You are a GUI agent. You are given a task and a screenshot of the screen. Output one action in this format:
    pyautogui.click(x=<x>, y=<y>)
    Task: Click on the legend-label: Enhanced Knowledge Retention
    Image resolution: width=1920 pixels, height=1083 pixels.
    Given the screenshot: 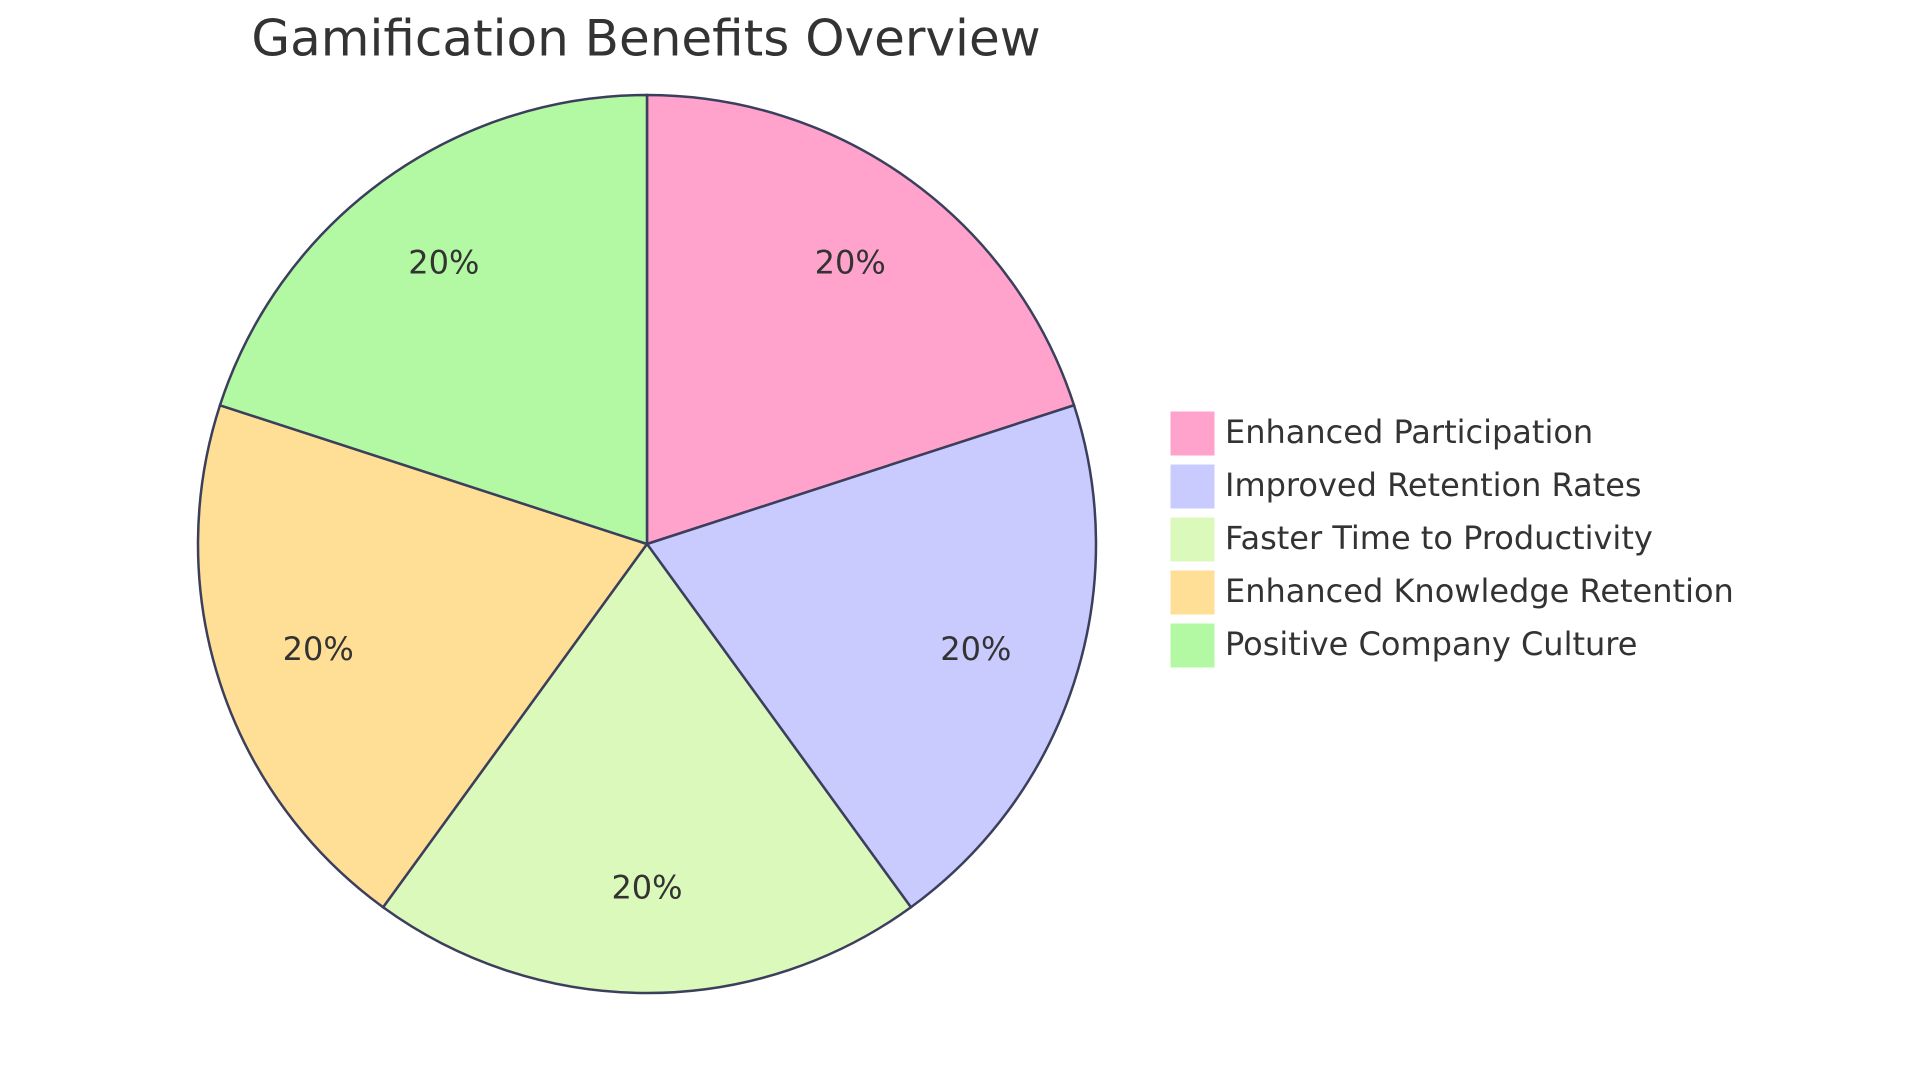 What is the action you would take?
    pyautogui.click(x=1479, y=591)
    